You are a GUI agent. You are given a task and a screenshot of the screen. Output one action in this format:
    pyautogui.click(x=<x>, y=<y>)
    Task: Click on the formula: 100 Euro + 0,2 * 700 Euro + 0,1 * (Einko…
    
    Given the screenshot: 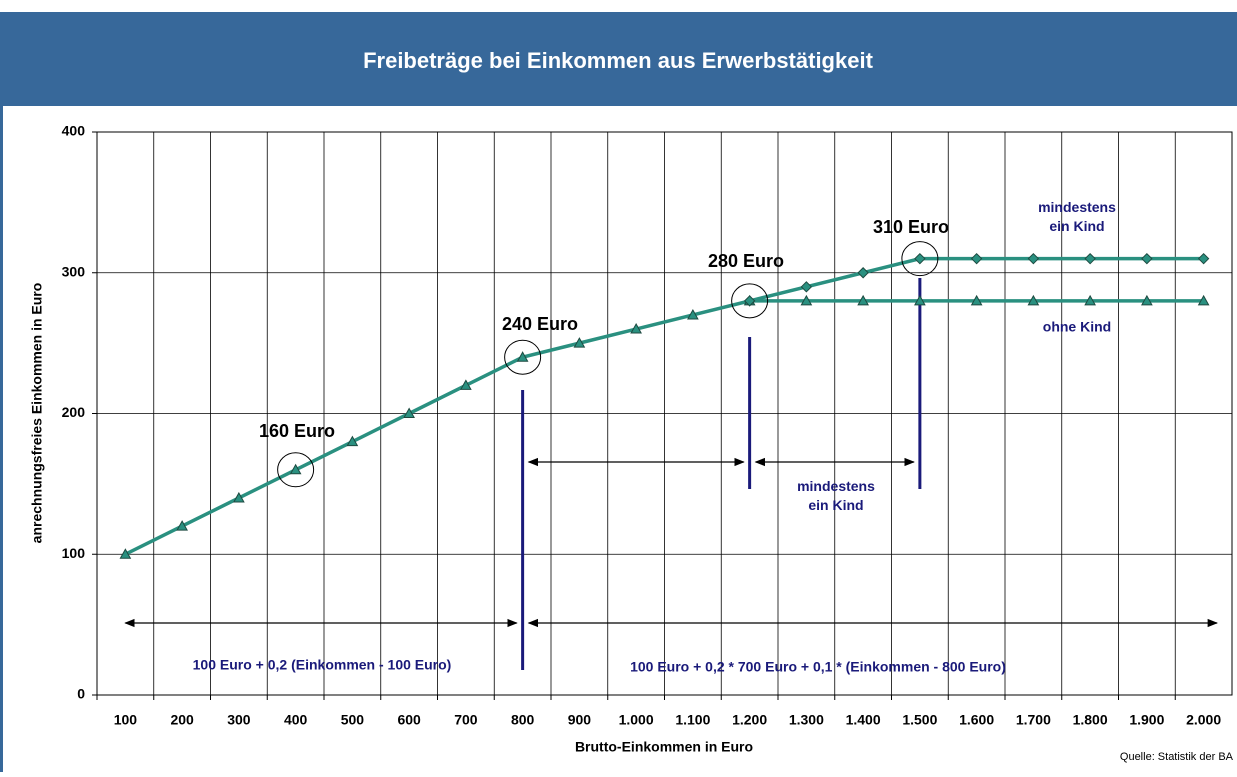 What is the action you would take?
    pyautogui.click(x=818, y=667)
    